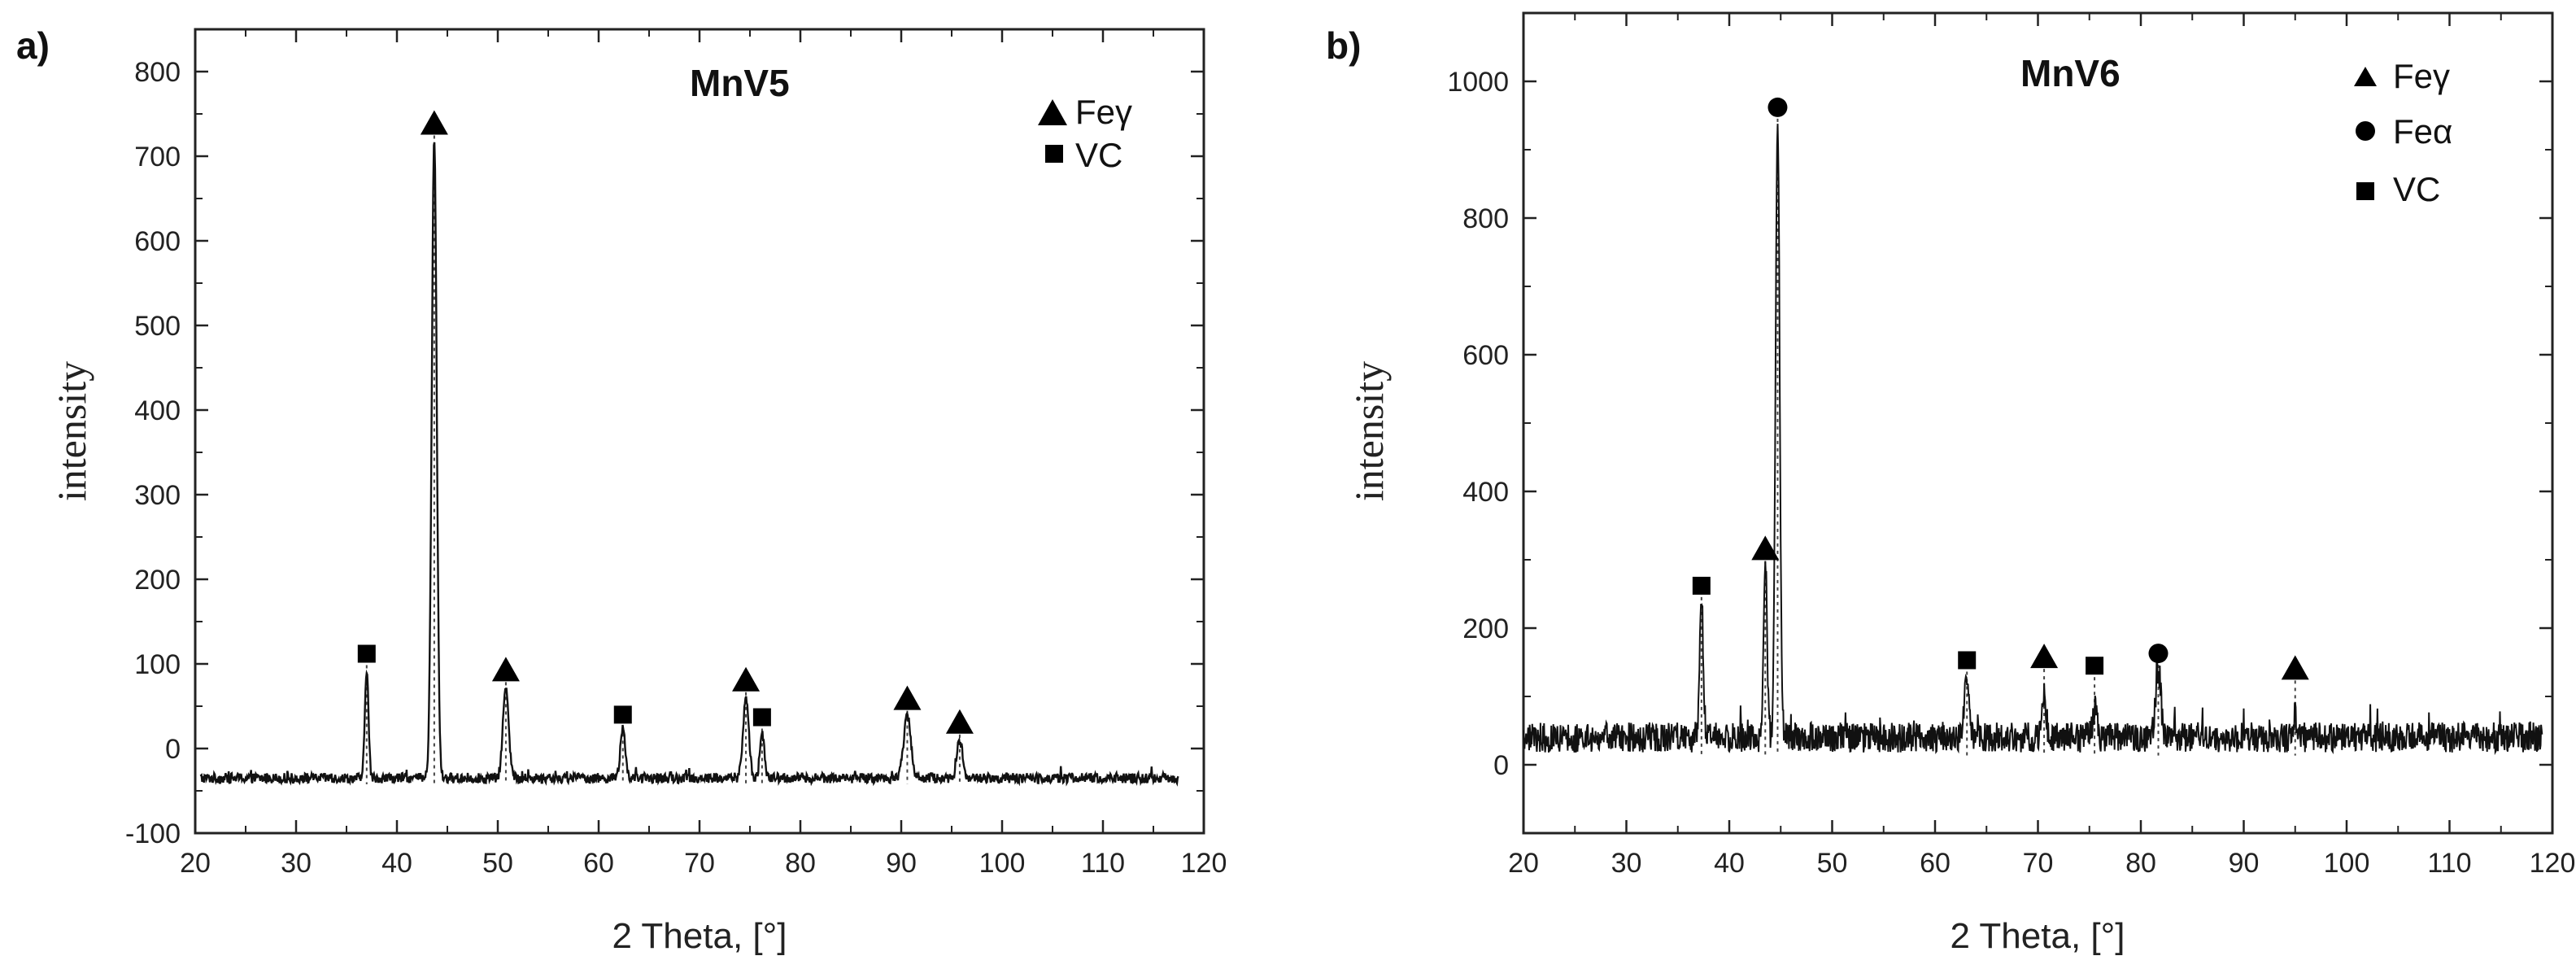 The width and height of the screenshot is (2576, 969). Describe the element at coordinates (2038, 936) in the screenshot. I see `x-axis-title-b: 2 Theta, [°]` at that location.